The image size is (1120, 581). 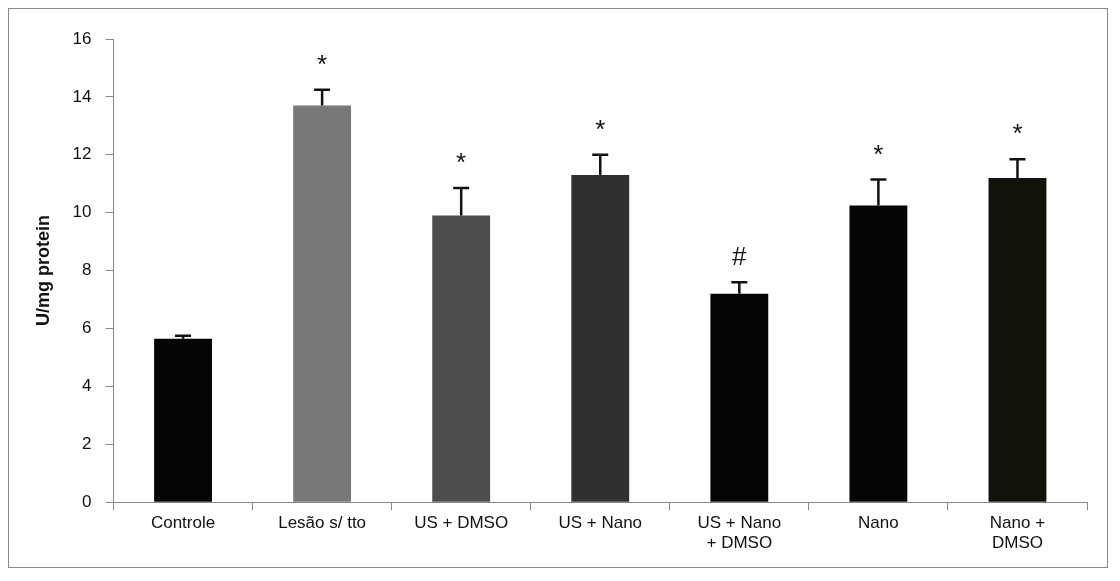 I want to click on y-tick-label: 0, so click(x=87, y=501).